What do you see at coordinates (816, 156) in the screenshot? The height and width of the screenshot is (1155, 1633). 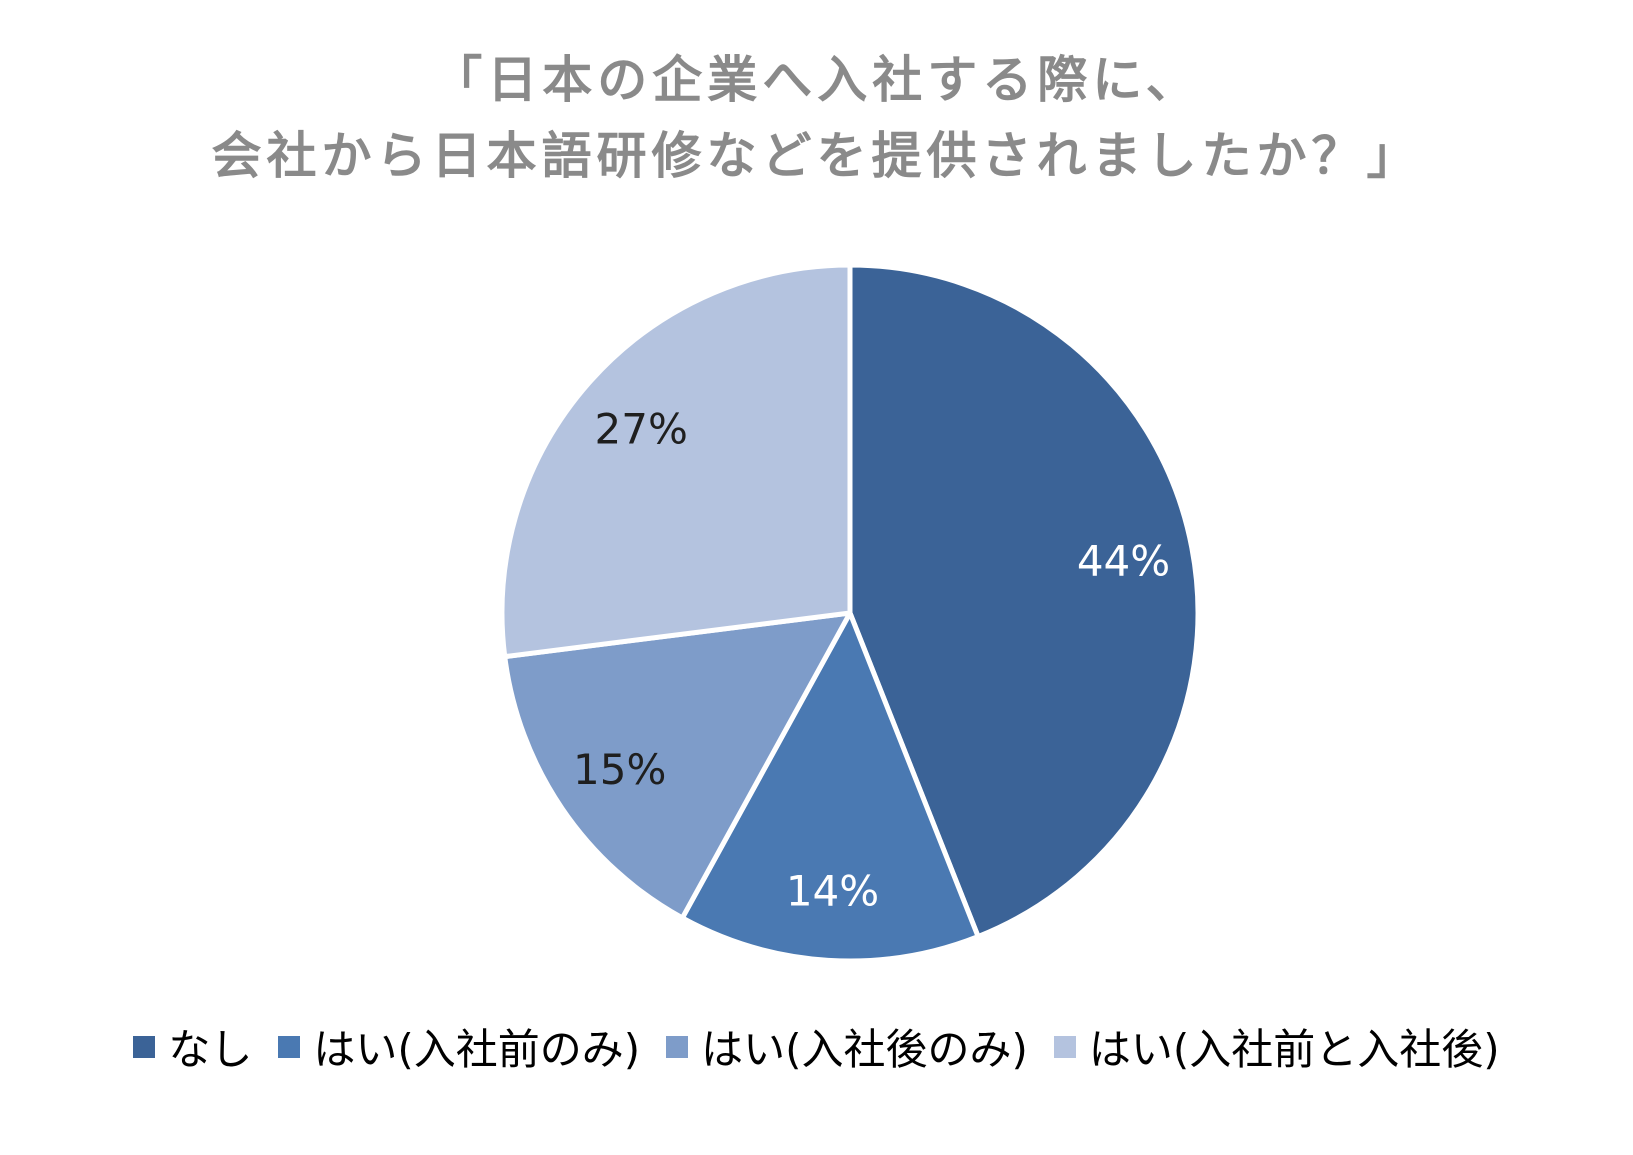 I see `chart-title-line-2: 会社から日本語研修などを提供されましたか？」` at bounding box center [816, 156].